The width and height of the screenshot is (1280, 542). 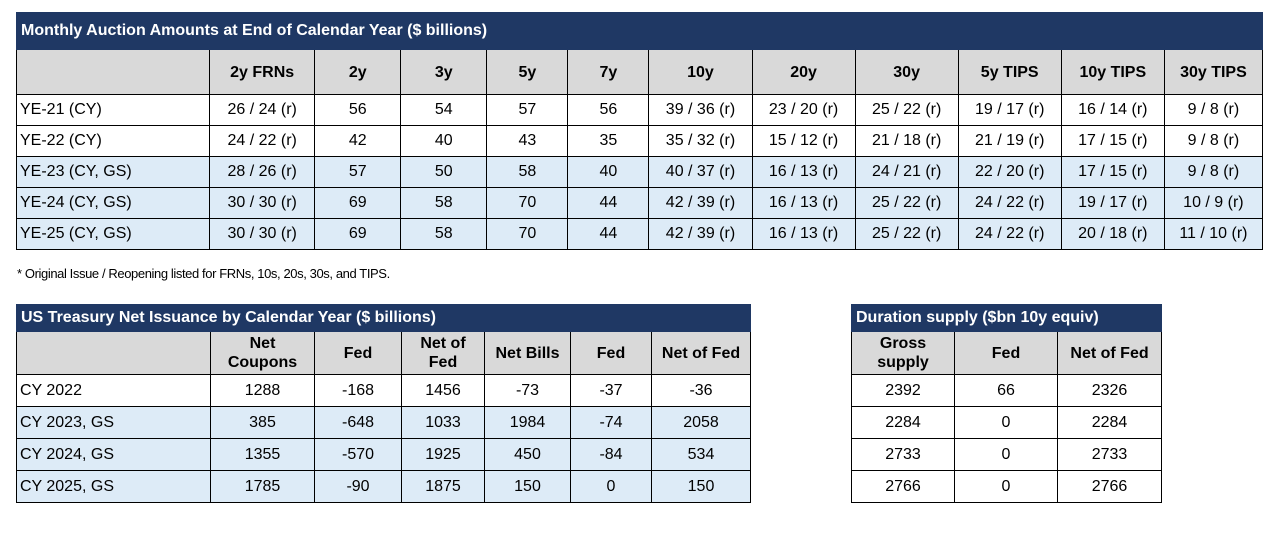 What do you see at coordinates (1009, 234) in the screenshot?
I see `table-cell: 24 / 22 (r)` at bounding box center [1009, 234].